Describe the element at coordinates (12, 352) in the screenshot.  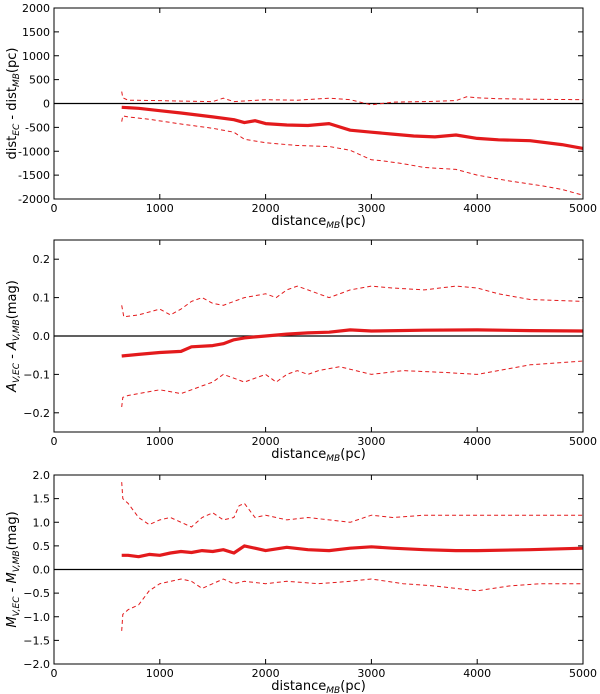
I see `y-axis-label-part: - A` at that location.